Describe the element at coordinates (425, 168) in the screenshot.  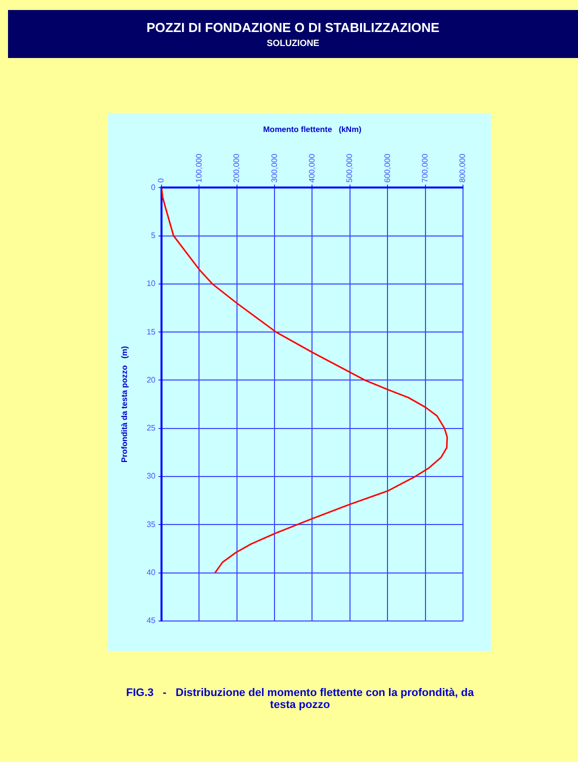
I see `x-tick-label: 700,000` at that location.